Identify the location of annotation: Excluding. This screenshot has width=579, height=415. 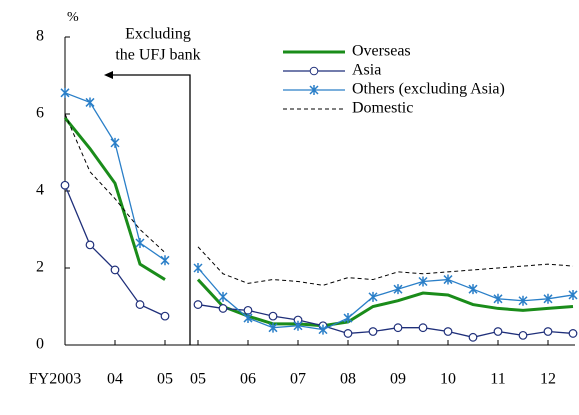
(158, 34).